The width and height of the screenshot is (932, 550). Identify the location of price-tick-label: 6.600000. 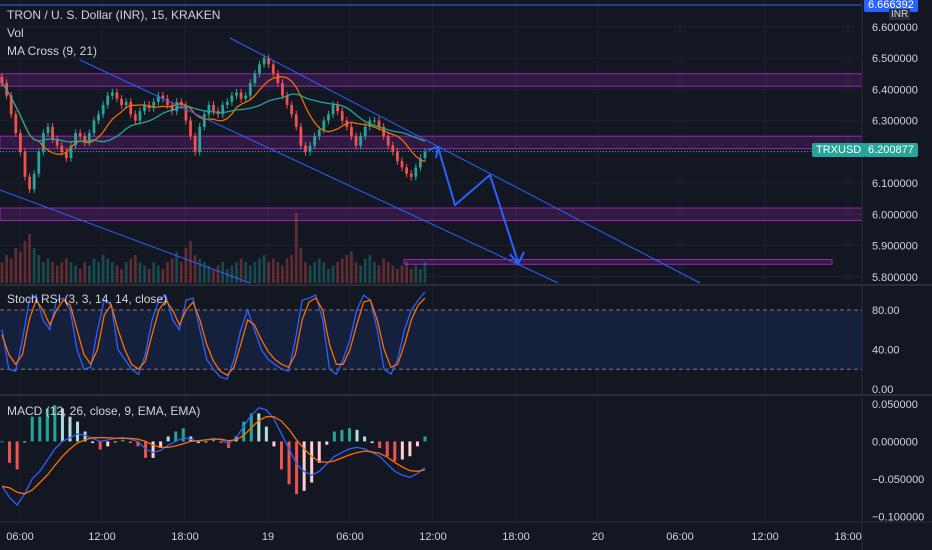
(895, 28).